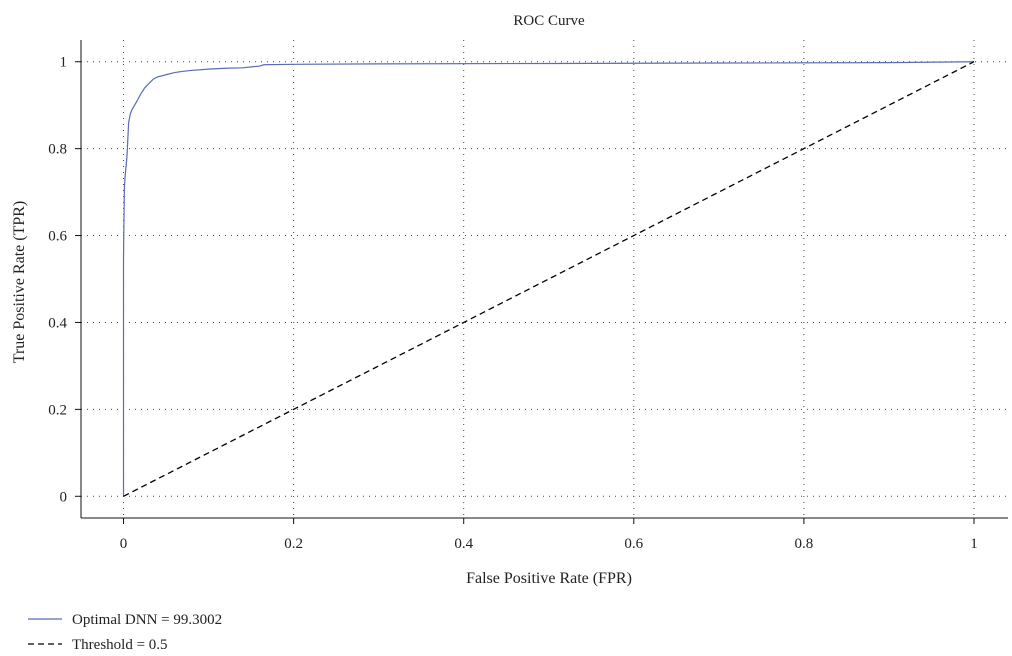 This screenshot has height=656, width=1012. Describe the element at coordinates (57, 323) in the screenshot. I see `y-tick-label-2: 0.4` at that location.